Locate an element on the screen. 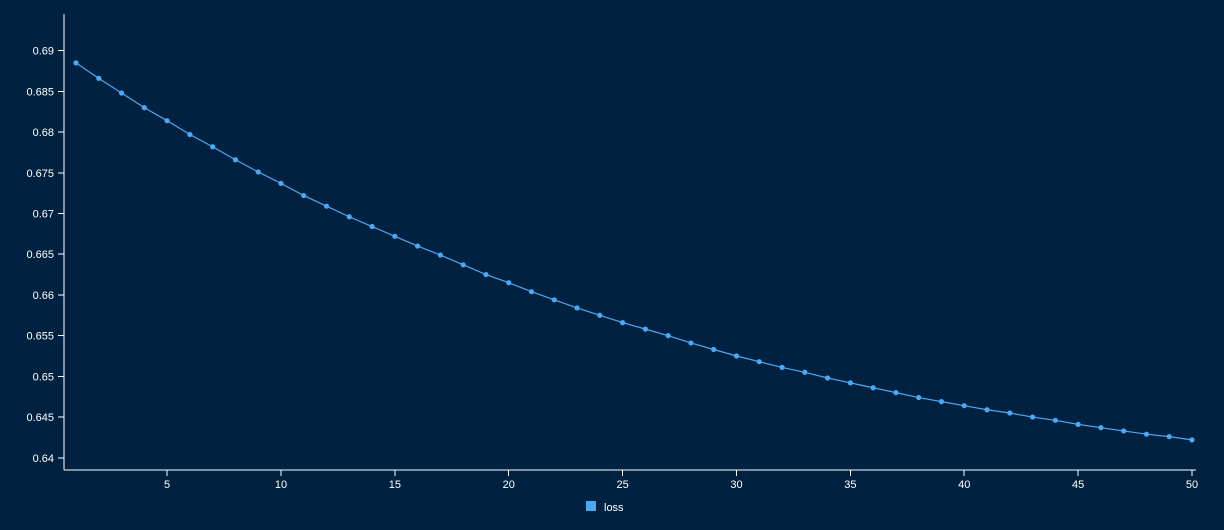 This screenshot has width=1224, height=530. y-tick-label: 0.675 is located at coordinates (40, 174).